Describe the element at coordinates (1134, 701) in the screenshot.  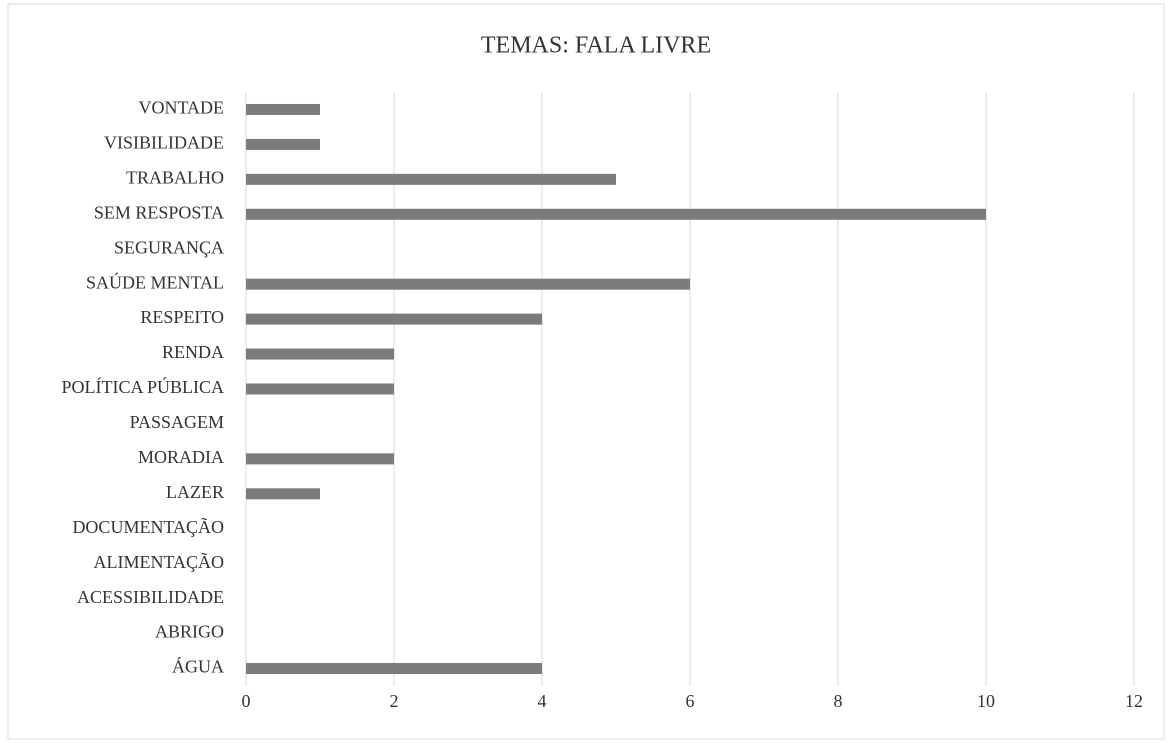
I see `x-tick-label: 12` at that location.